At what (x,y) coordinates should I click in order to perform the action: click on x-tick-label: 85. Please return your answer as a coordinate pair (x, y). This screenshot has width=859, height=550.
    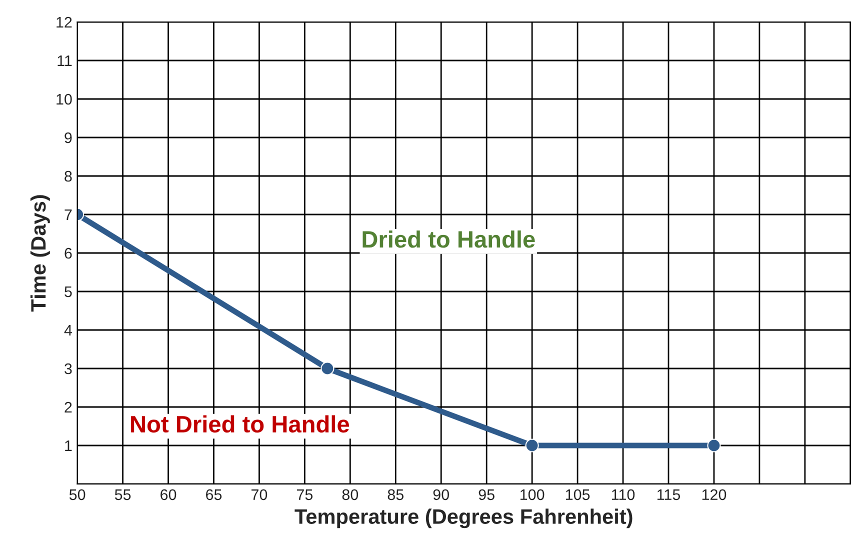
    Looking at the image, I should click on (396, 494).